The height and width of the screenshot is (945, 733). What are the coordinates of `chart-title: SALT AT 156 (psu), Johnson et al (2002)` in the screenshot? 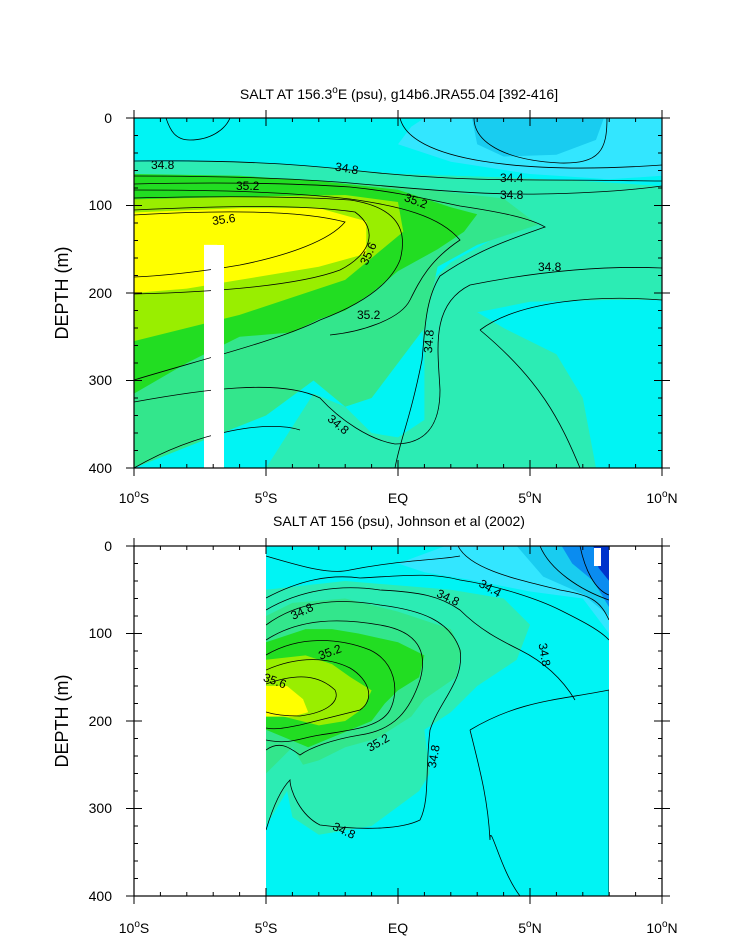 It's located at (399, 521).